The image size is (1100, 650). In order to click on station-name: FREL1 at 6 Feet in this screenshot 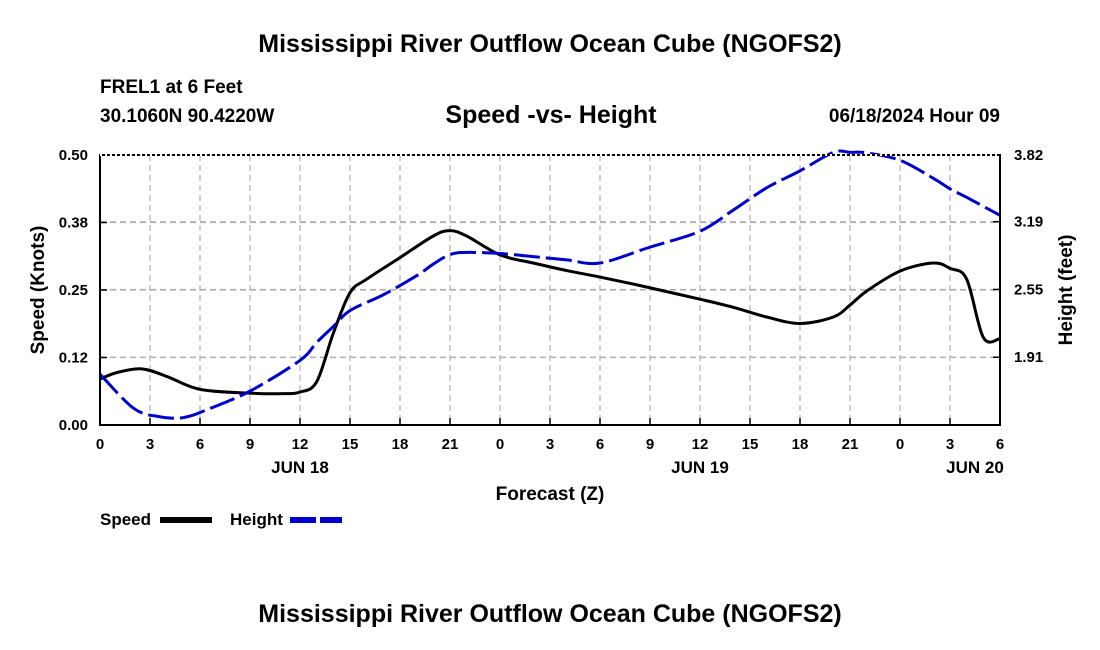, I will do `click(171, 87)`.